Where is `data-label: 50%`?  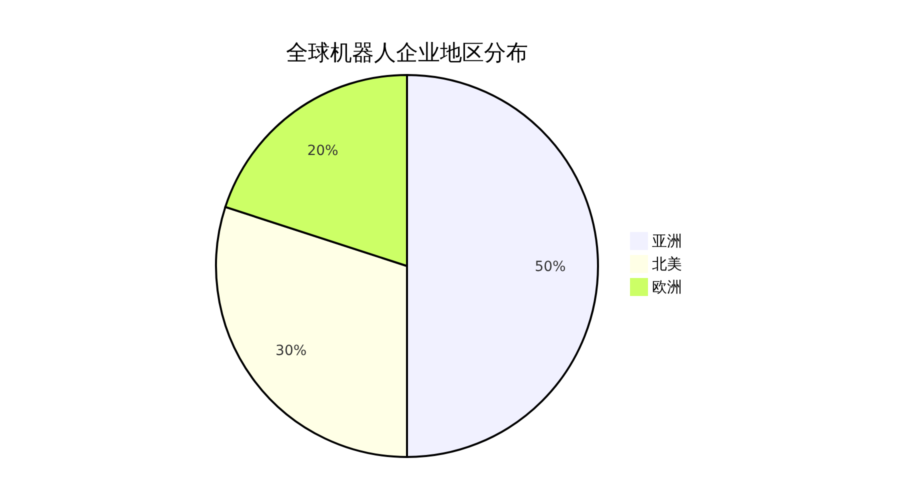
data-label: 50% is located at coordinates (550, 267).